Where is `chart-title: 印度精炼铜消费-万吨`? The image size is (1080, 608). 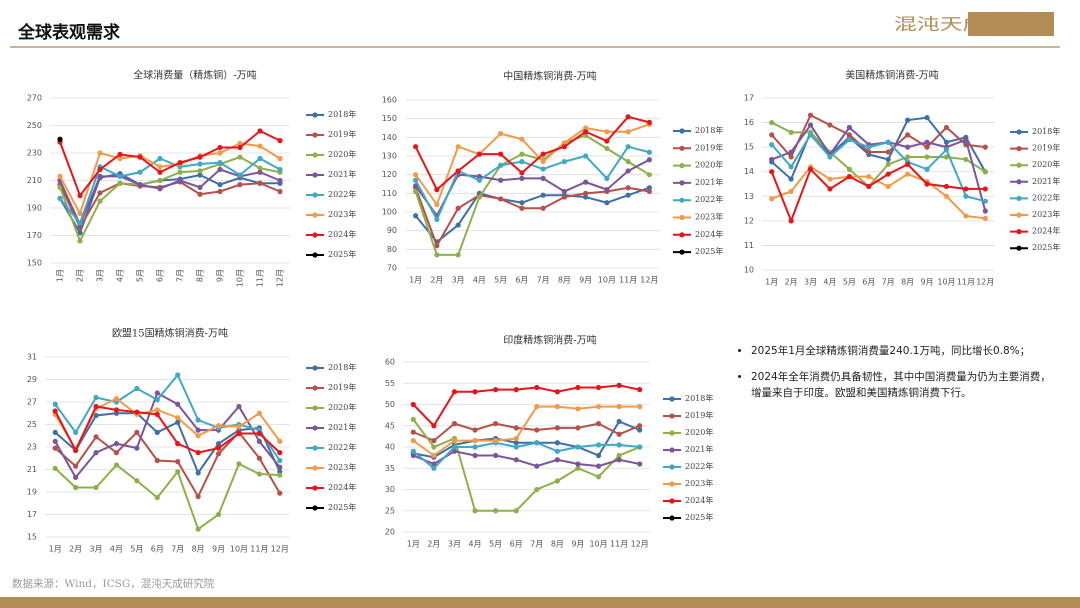
chart-title: 印度精炼铜消费-万吨 is located at coordinates (549, 340).